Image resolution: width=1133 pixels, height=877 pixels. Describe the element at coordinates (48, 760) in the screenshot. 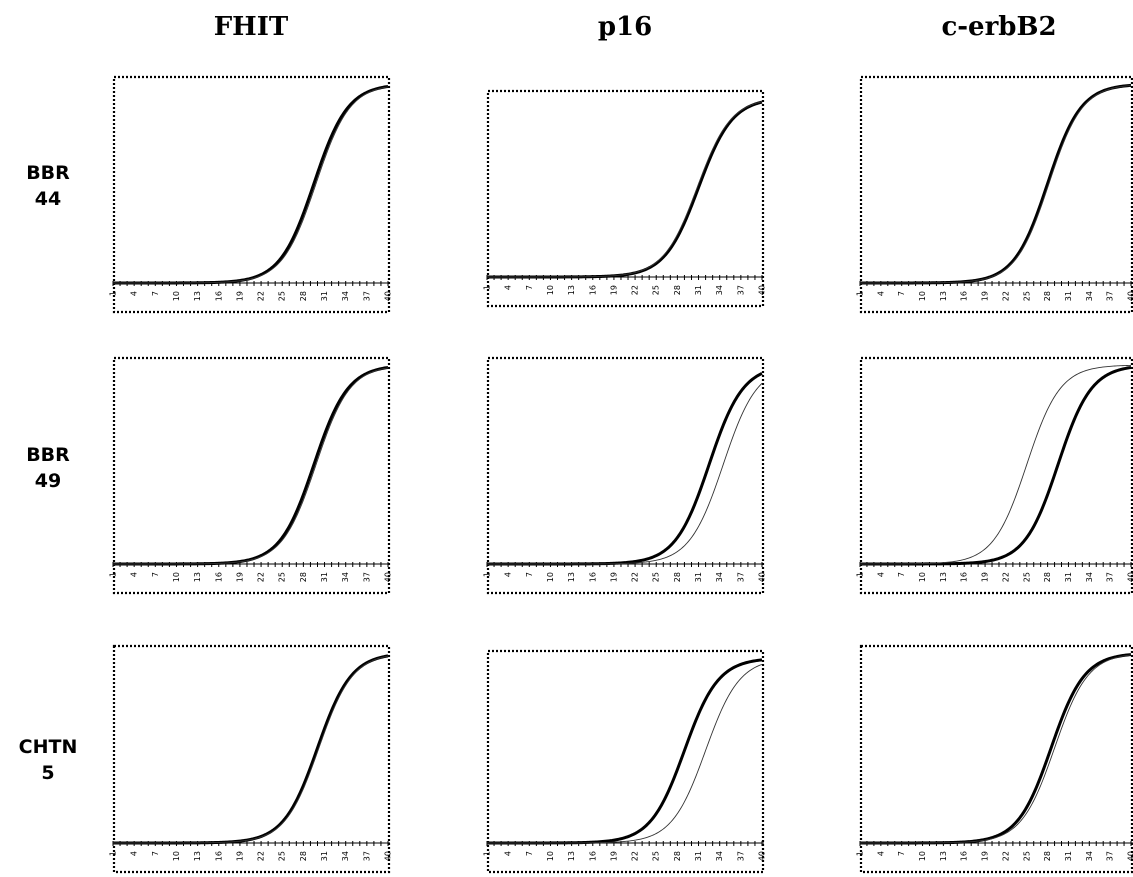

I see `row-label-chtn5: CHTN 5` at that location.